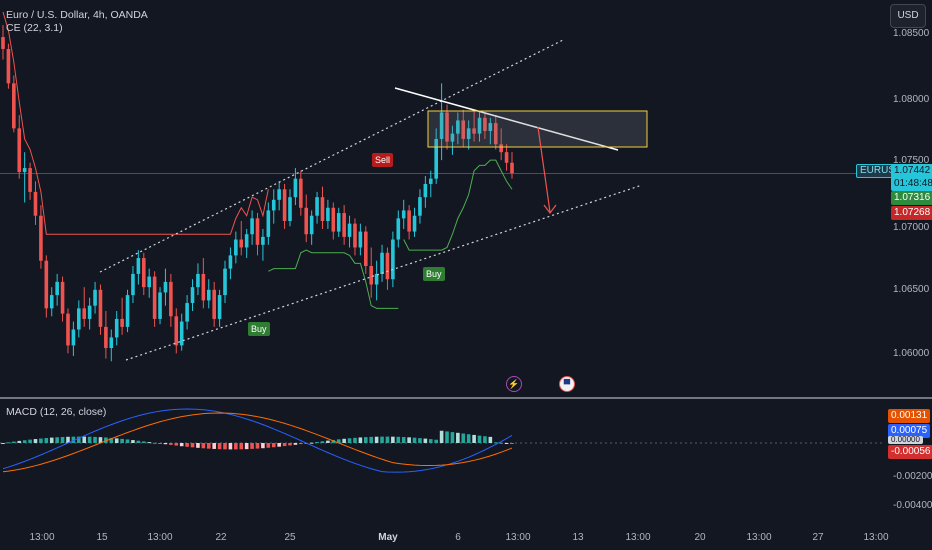 The height and width of the screenshot is (550, 932). Describe the element at coordinates (434, 274) in the screenshot. I see `buy-signal-label: Buy` at that location.